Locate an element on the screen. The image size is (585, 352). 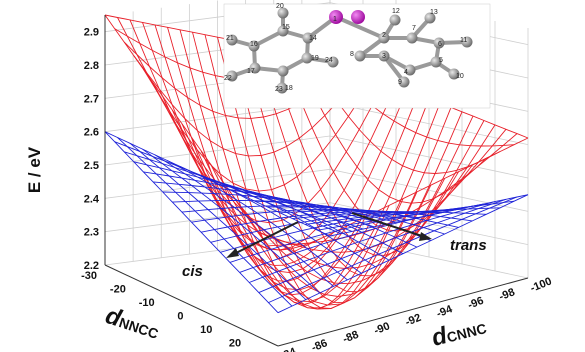
atom-label: 15 is located at coordinates (286, 27).